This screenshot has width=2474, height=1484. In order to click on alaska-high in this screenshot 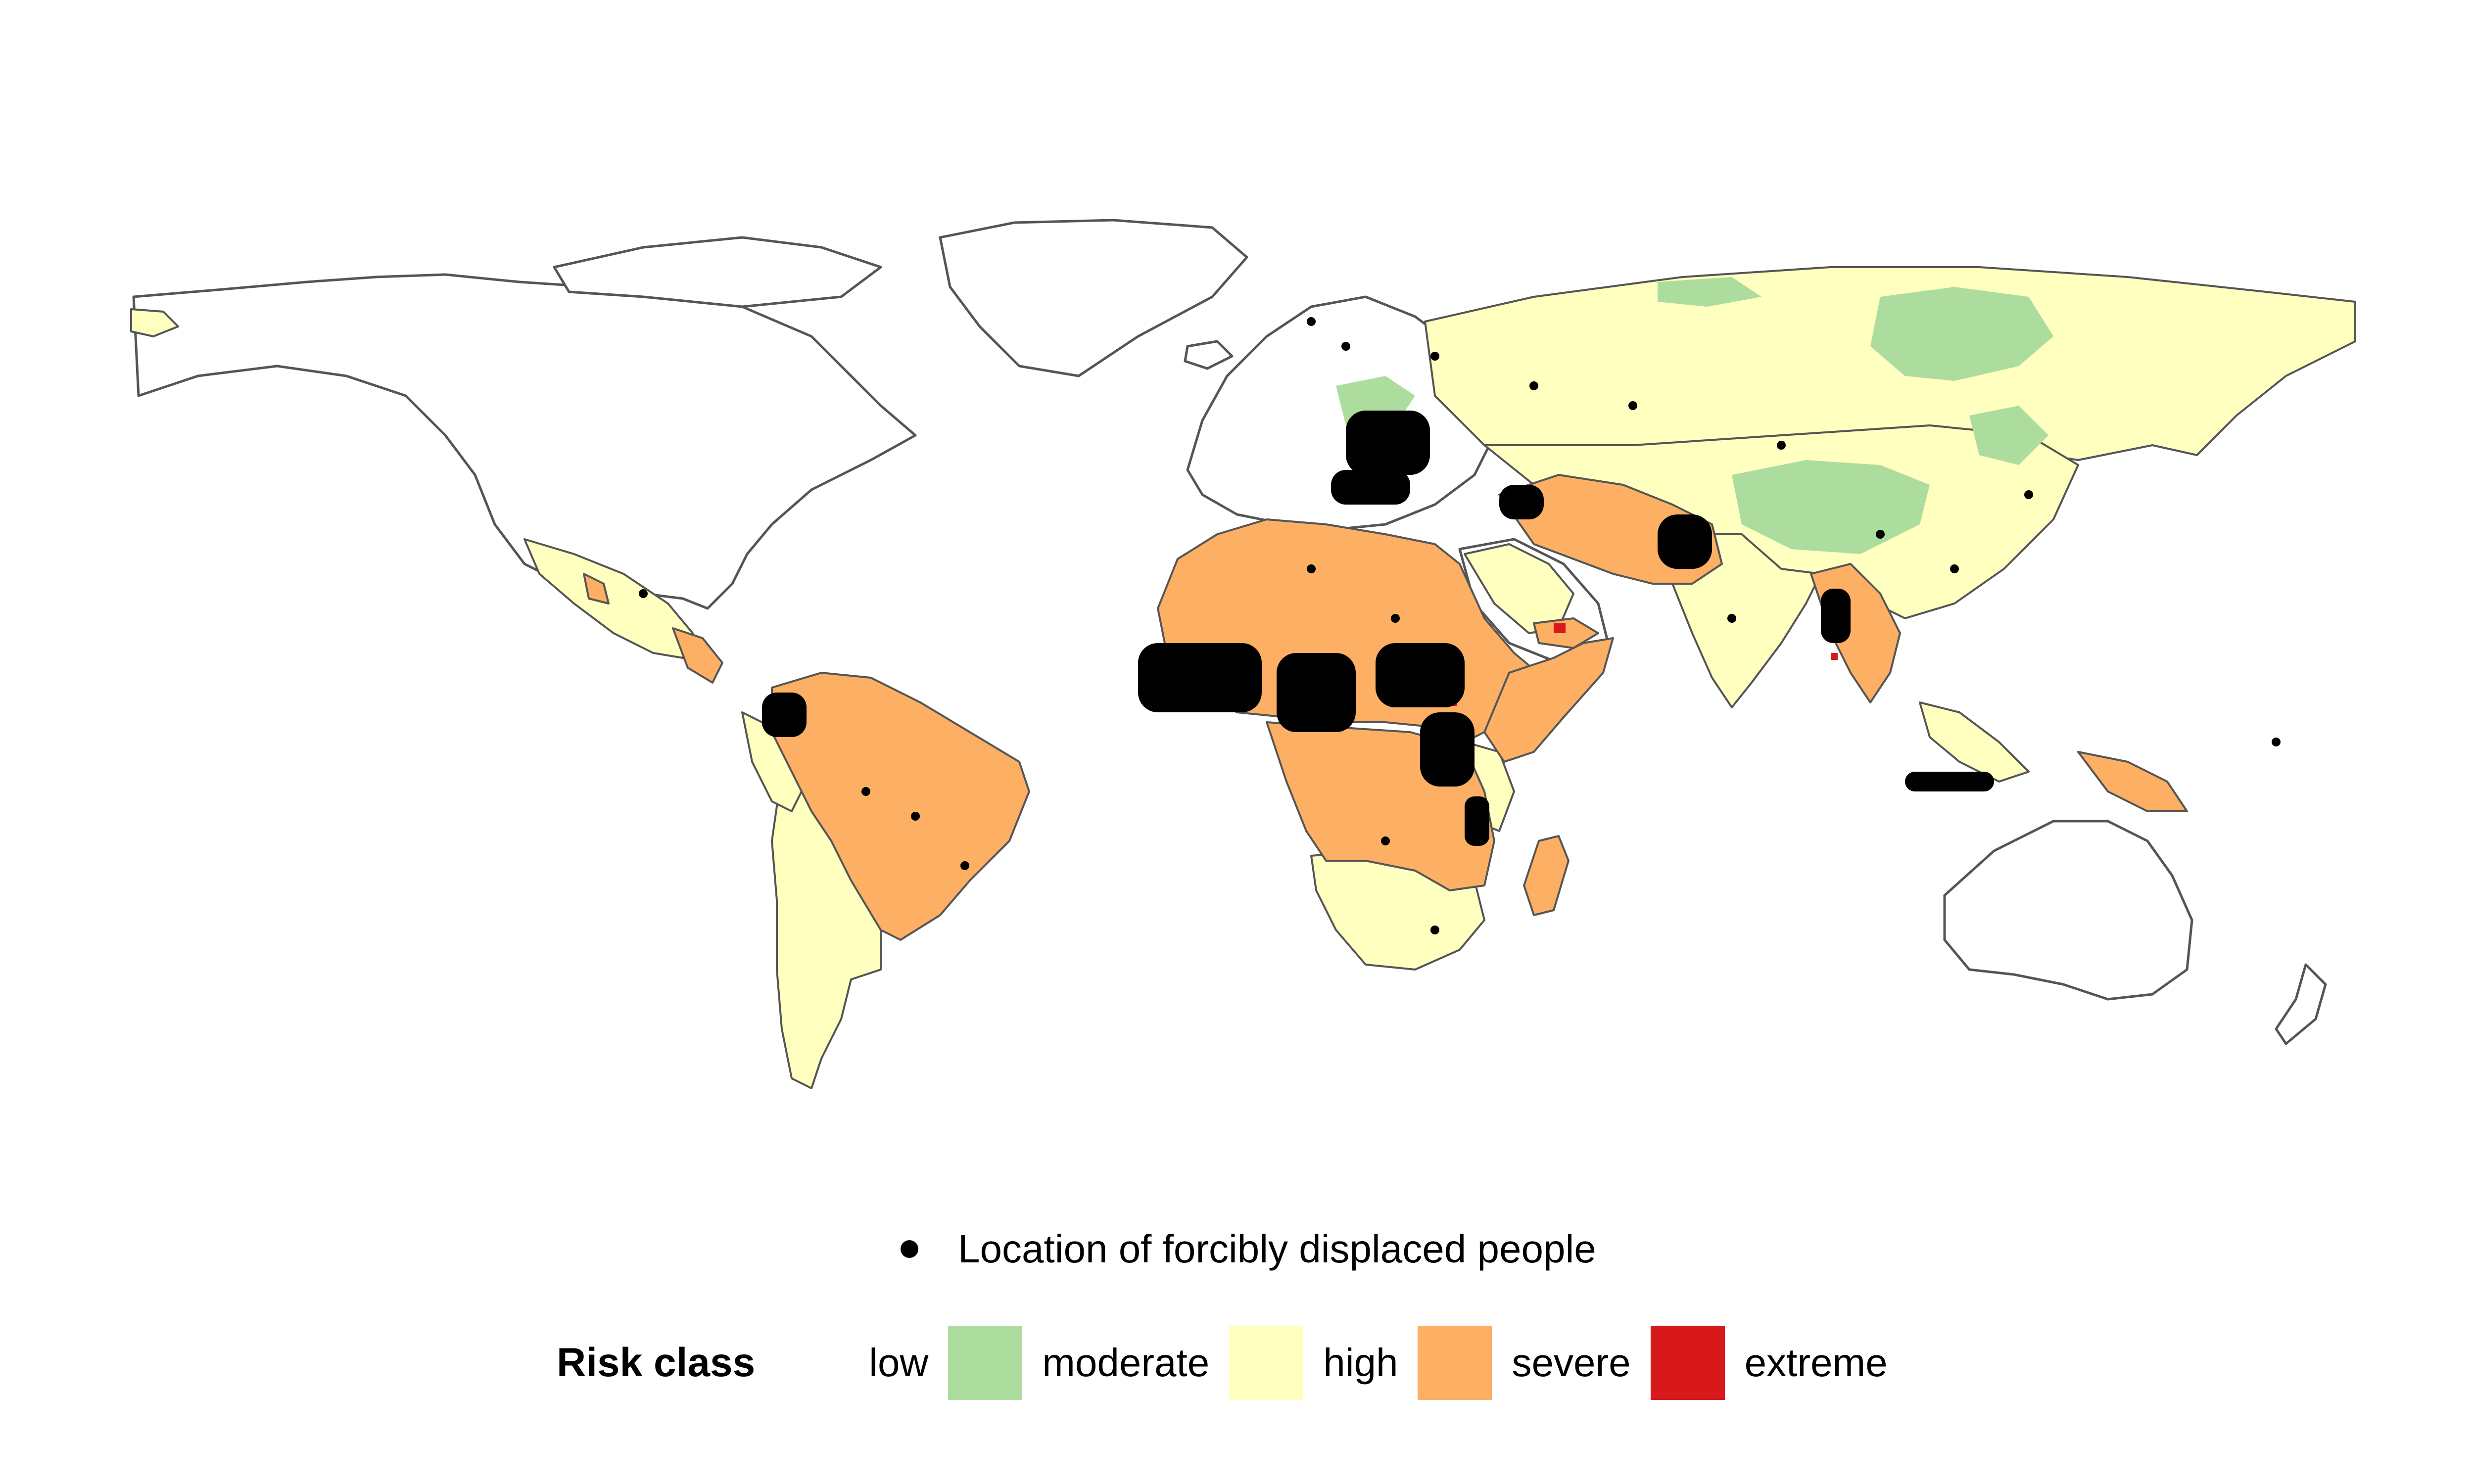, I will do `click(154, 322)`.